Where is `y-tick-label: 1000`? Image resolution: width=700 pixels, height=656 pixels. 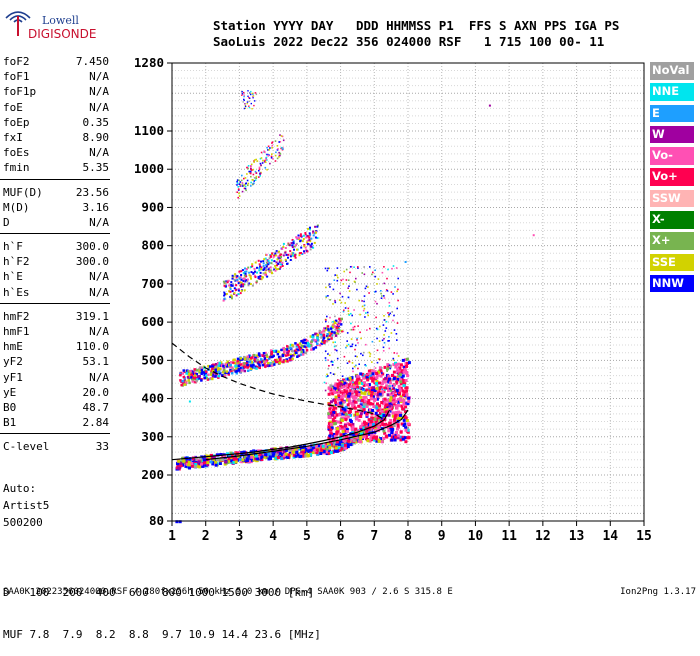
y-tick-label: 1000 is located at coordinates (149, 168).